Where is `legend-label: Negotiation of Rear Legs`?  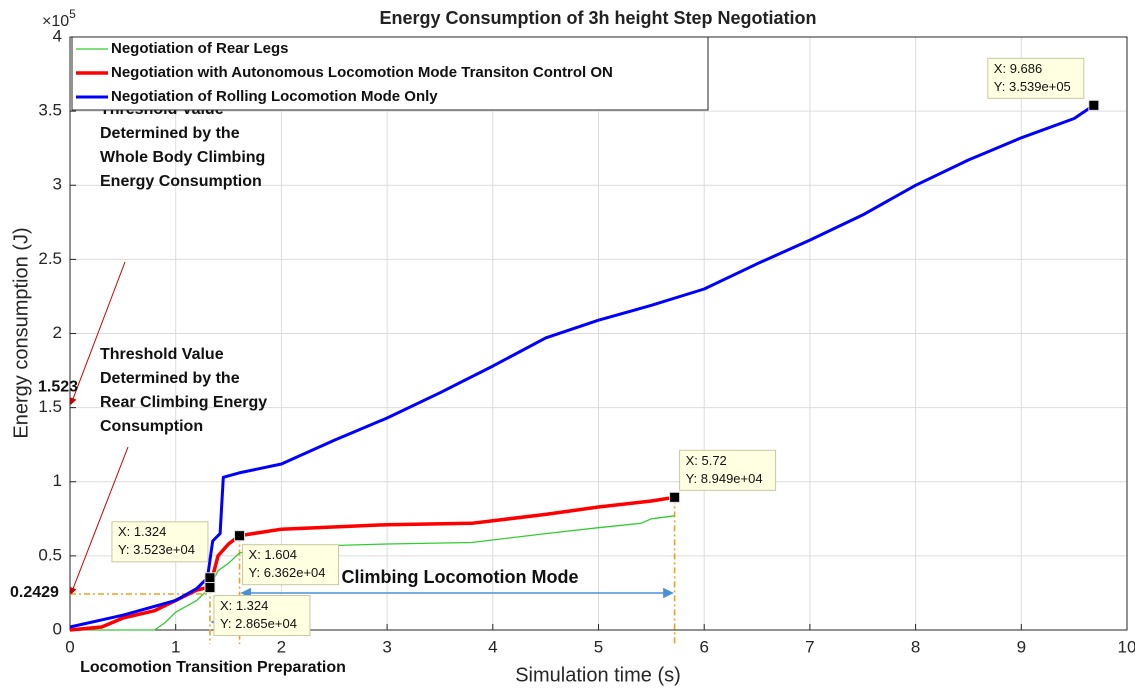 legend-label: Negotiation of Rear Legs is located at coordinates (200, 48).